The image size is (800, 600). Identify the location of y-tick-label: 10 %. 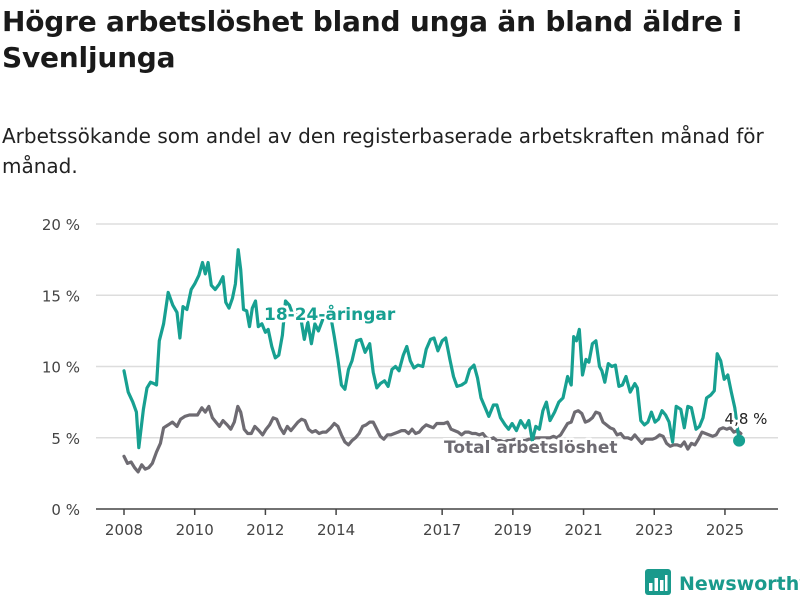
(61, 368).